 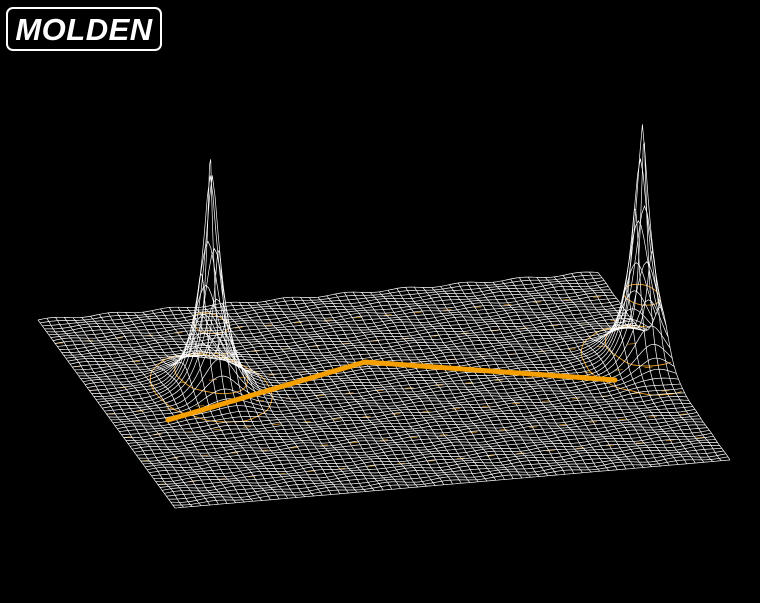 I want to click on molden-logo-button: MOLDEN, so click(x=84, y=29).